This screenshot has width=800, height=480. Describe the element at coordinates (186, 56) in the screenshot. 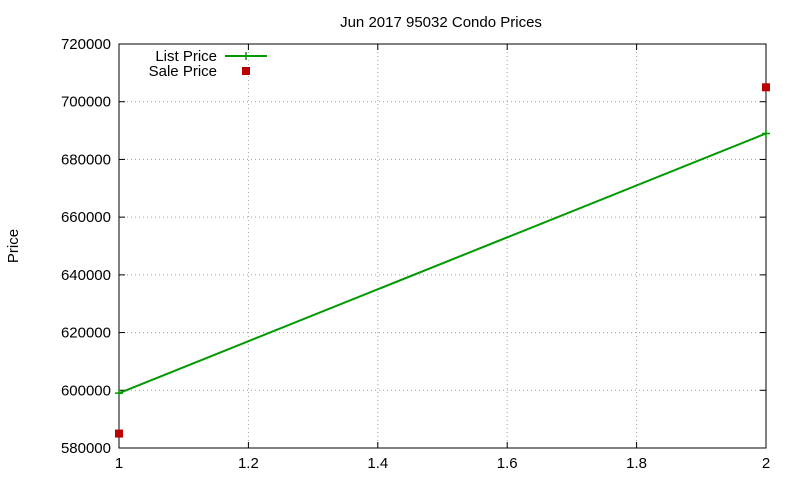

I see `legend-label: List Price` at that location.